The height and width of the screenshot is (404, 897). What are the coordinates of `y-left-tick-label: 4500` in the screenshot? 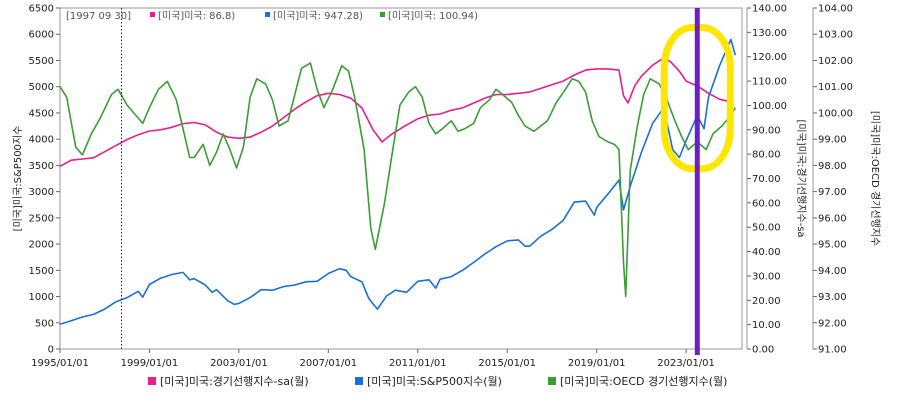 It's located at (41, 113).